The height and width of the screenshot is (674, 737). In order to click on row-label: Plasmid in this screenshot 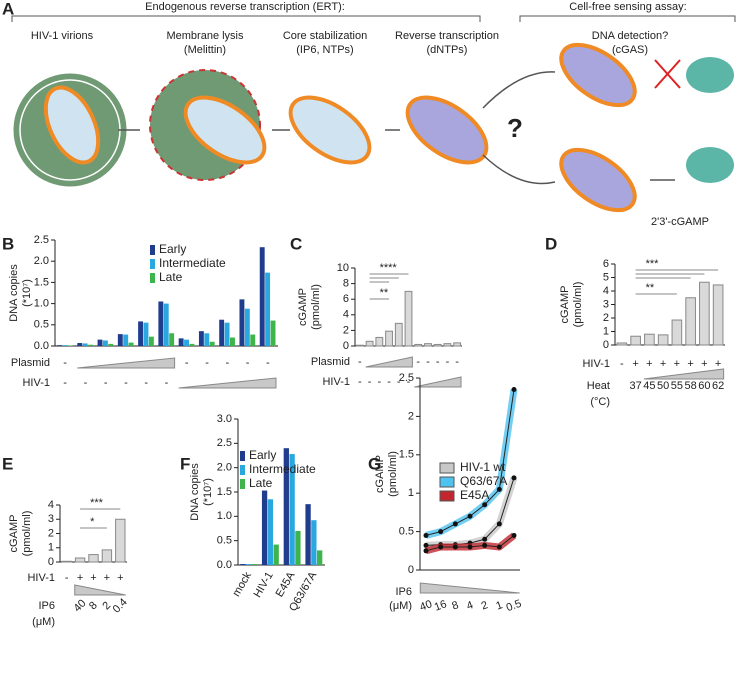, I will do `click(30, 363)`.